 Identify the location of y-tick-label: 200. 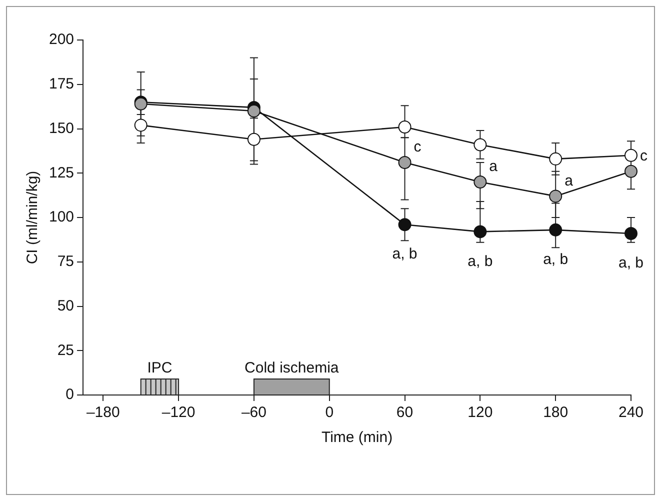
(61, 39).